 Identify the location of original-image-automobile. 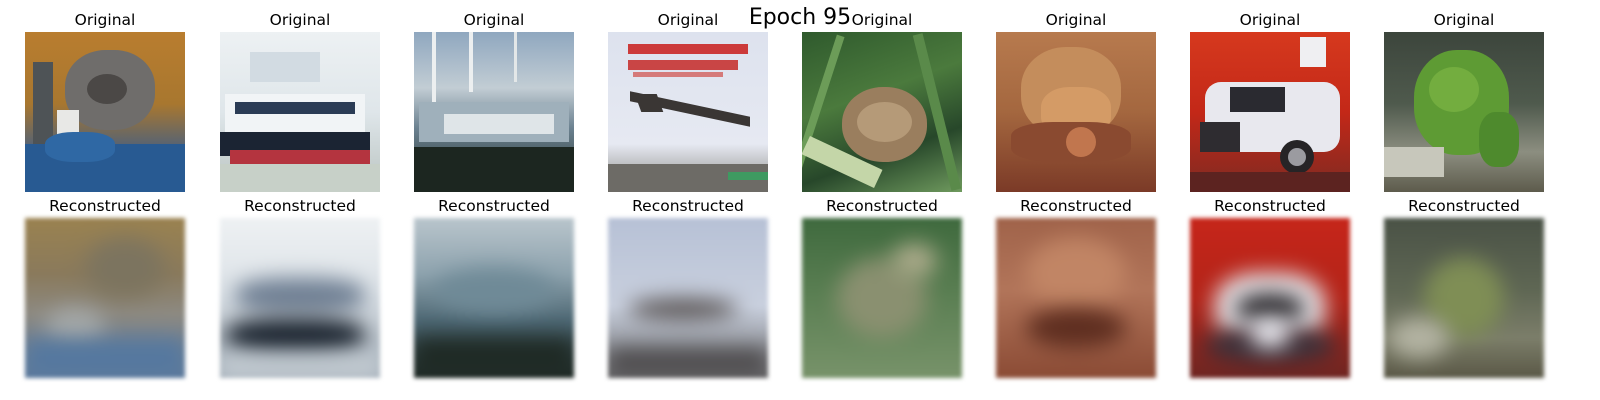
(1270, 112).